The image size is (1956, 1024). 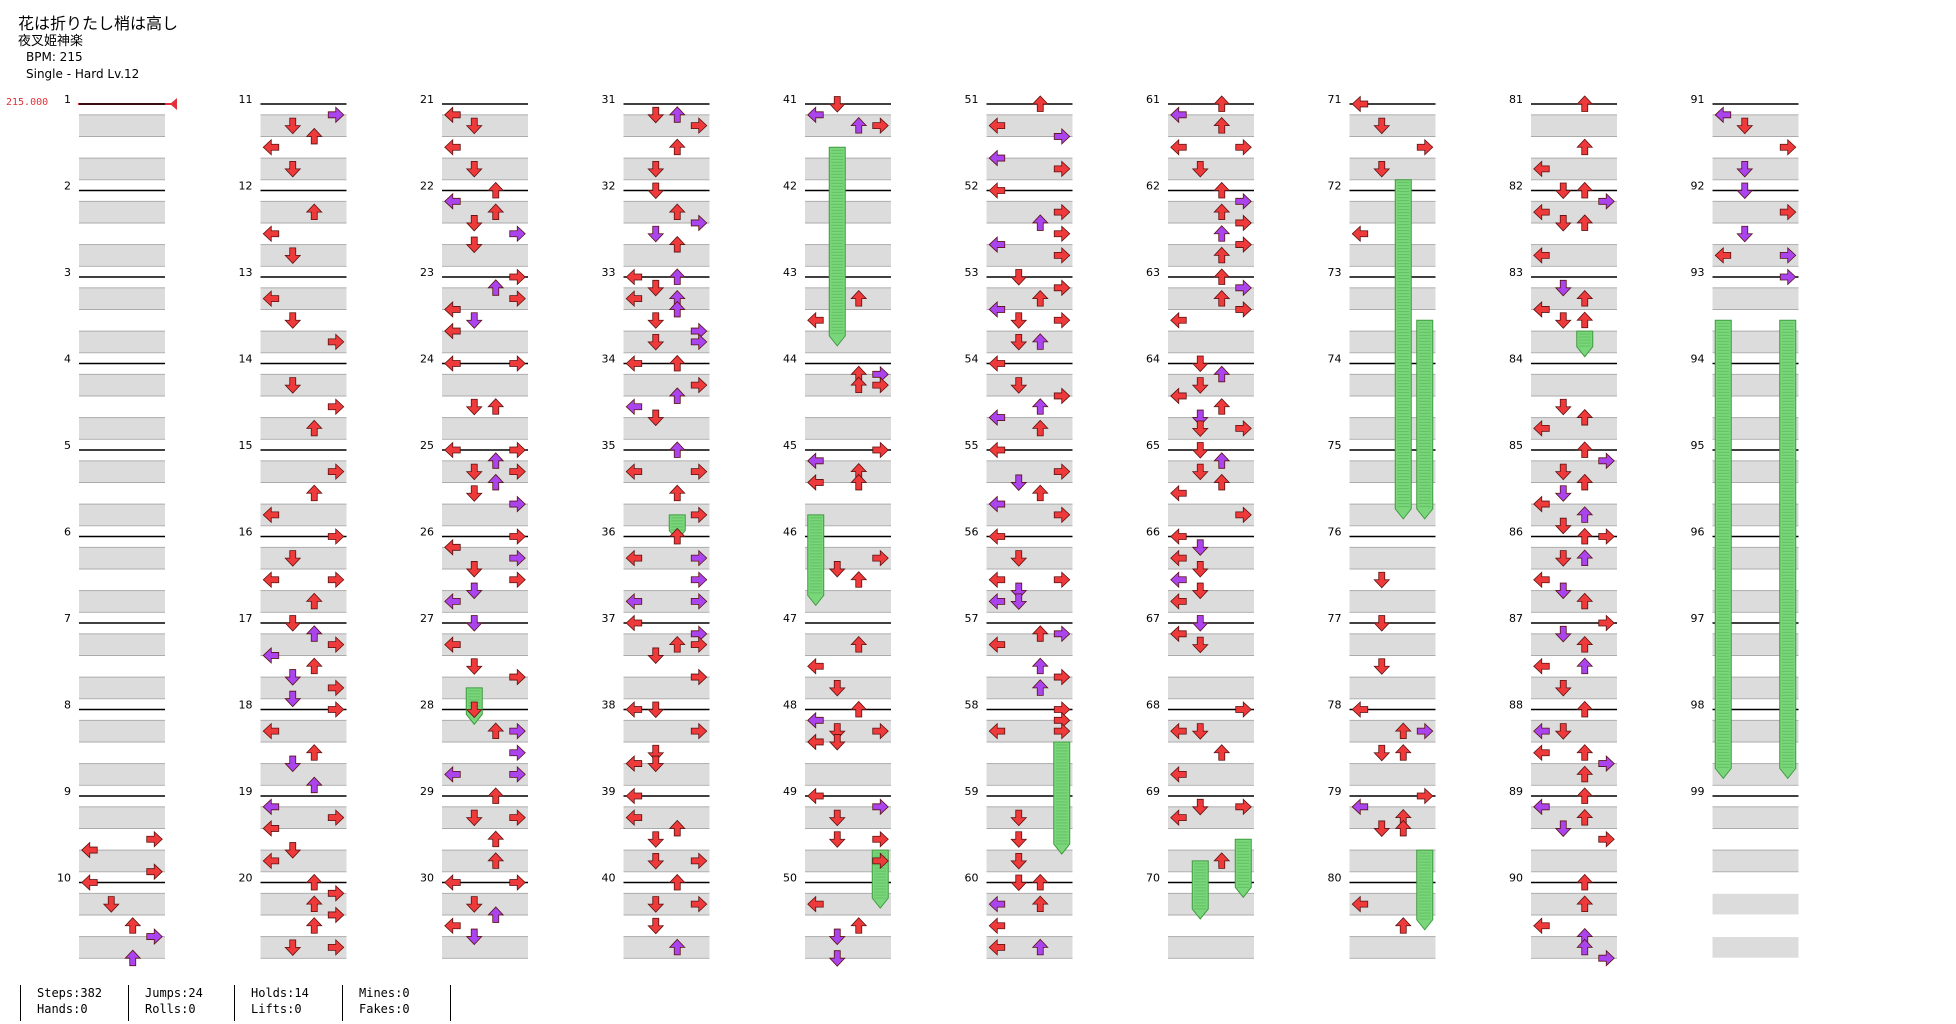 What do you see at coordinates (67, 791) in the screenshot?
I see `measure-number: 9` at bounding box center [67, 791].